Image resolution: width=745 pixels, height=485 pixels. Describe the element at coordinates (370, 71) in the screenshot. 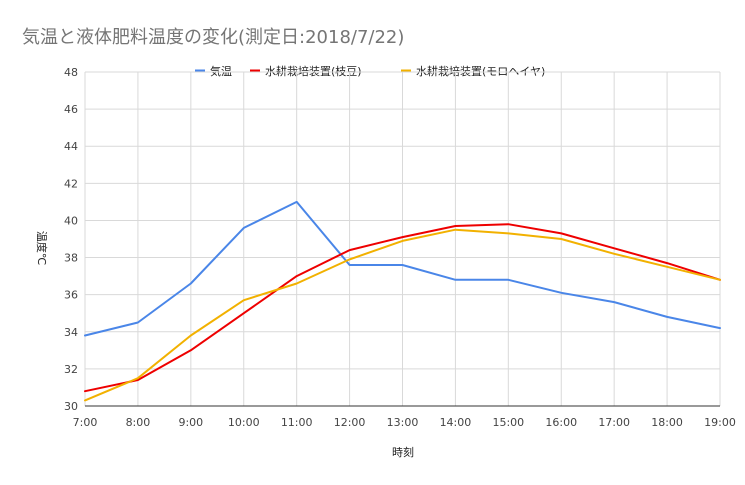

I see `legend: 気温 水耕栽培装置(枝豆) 水耕栽培装置(モロヘイヤ)` at that location.